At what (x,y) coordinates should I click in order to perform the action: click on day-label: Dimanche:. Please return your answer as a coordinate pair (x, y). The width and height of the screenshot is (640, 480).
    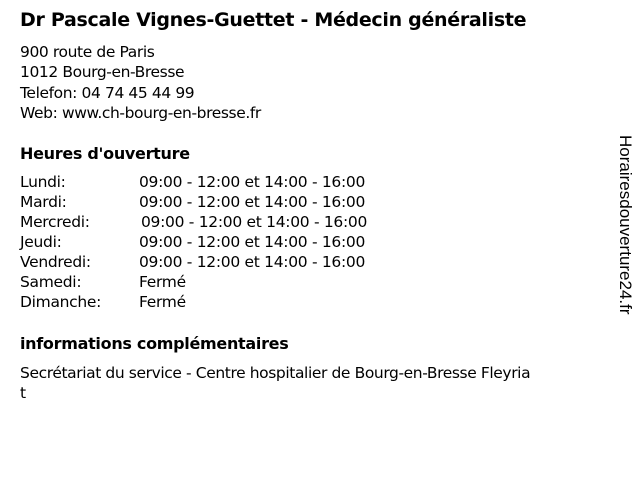
    Looking at the image, I should click on (61, 302).